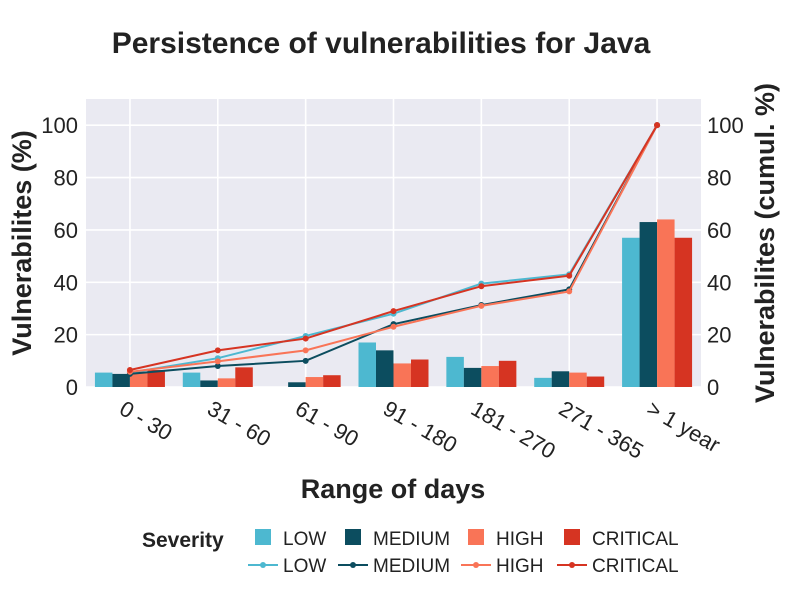  I want to click on legend-marker-critical, so click(572, 565).